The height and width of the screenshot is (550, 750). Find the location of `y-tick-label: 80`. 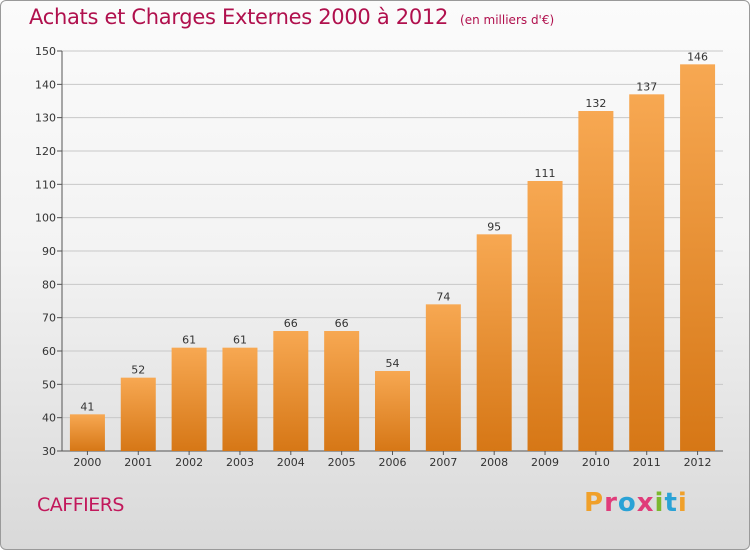

y-tick-label: 80 is located at coordinates (49, 284).